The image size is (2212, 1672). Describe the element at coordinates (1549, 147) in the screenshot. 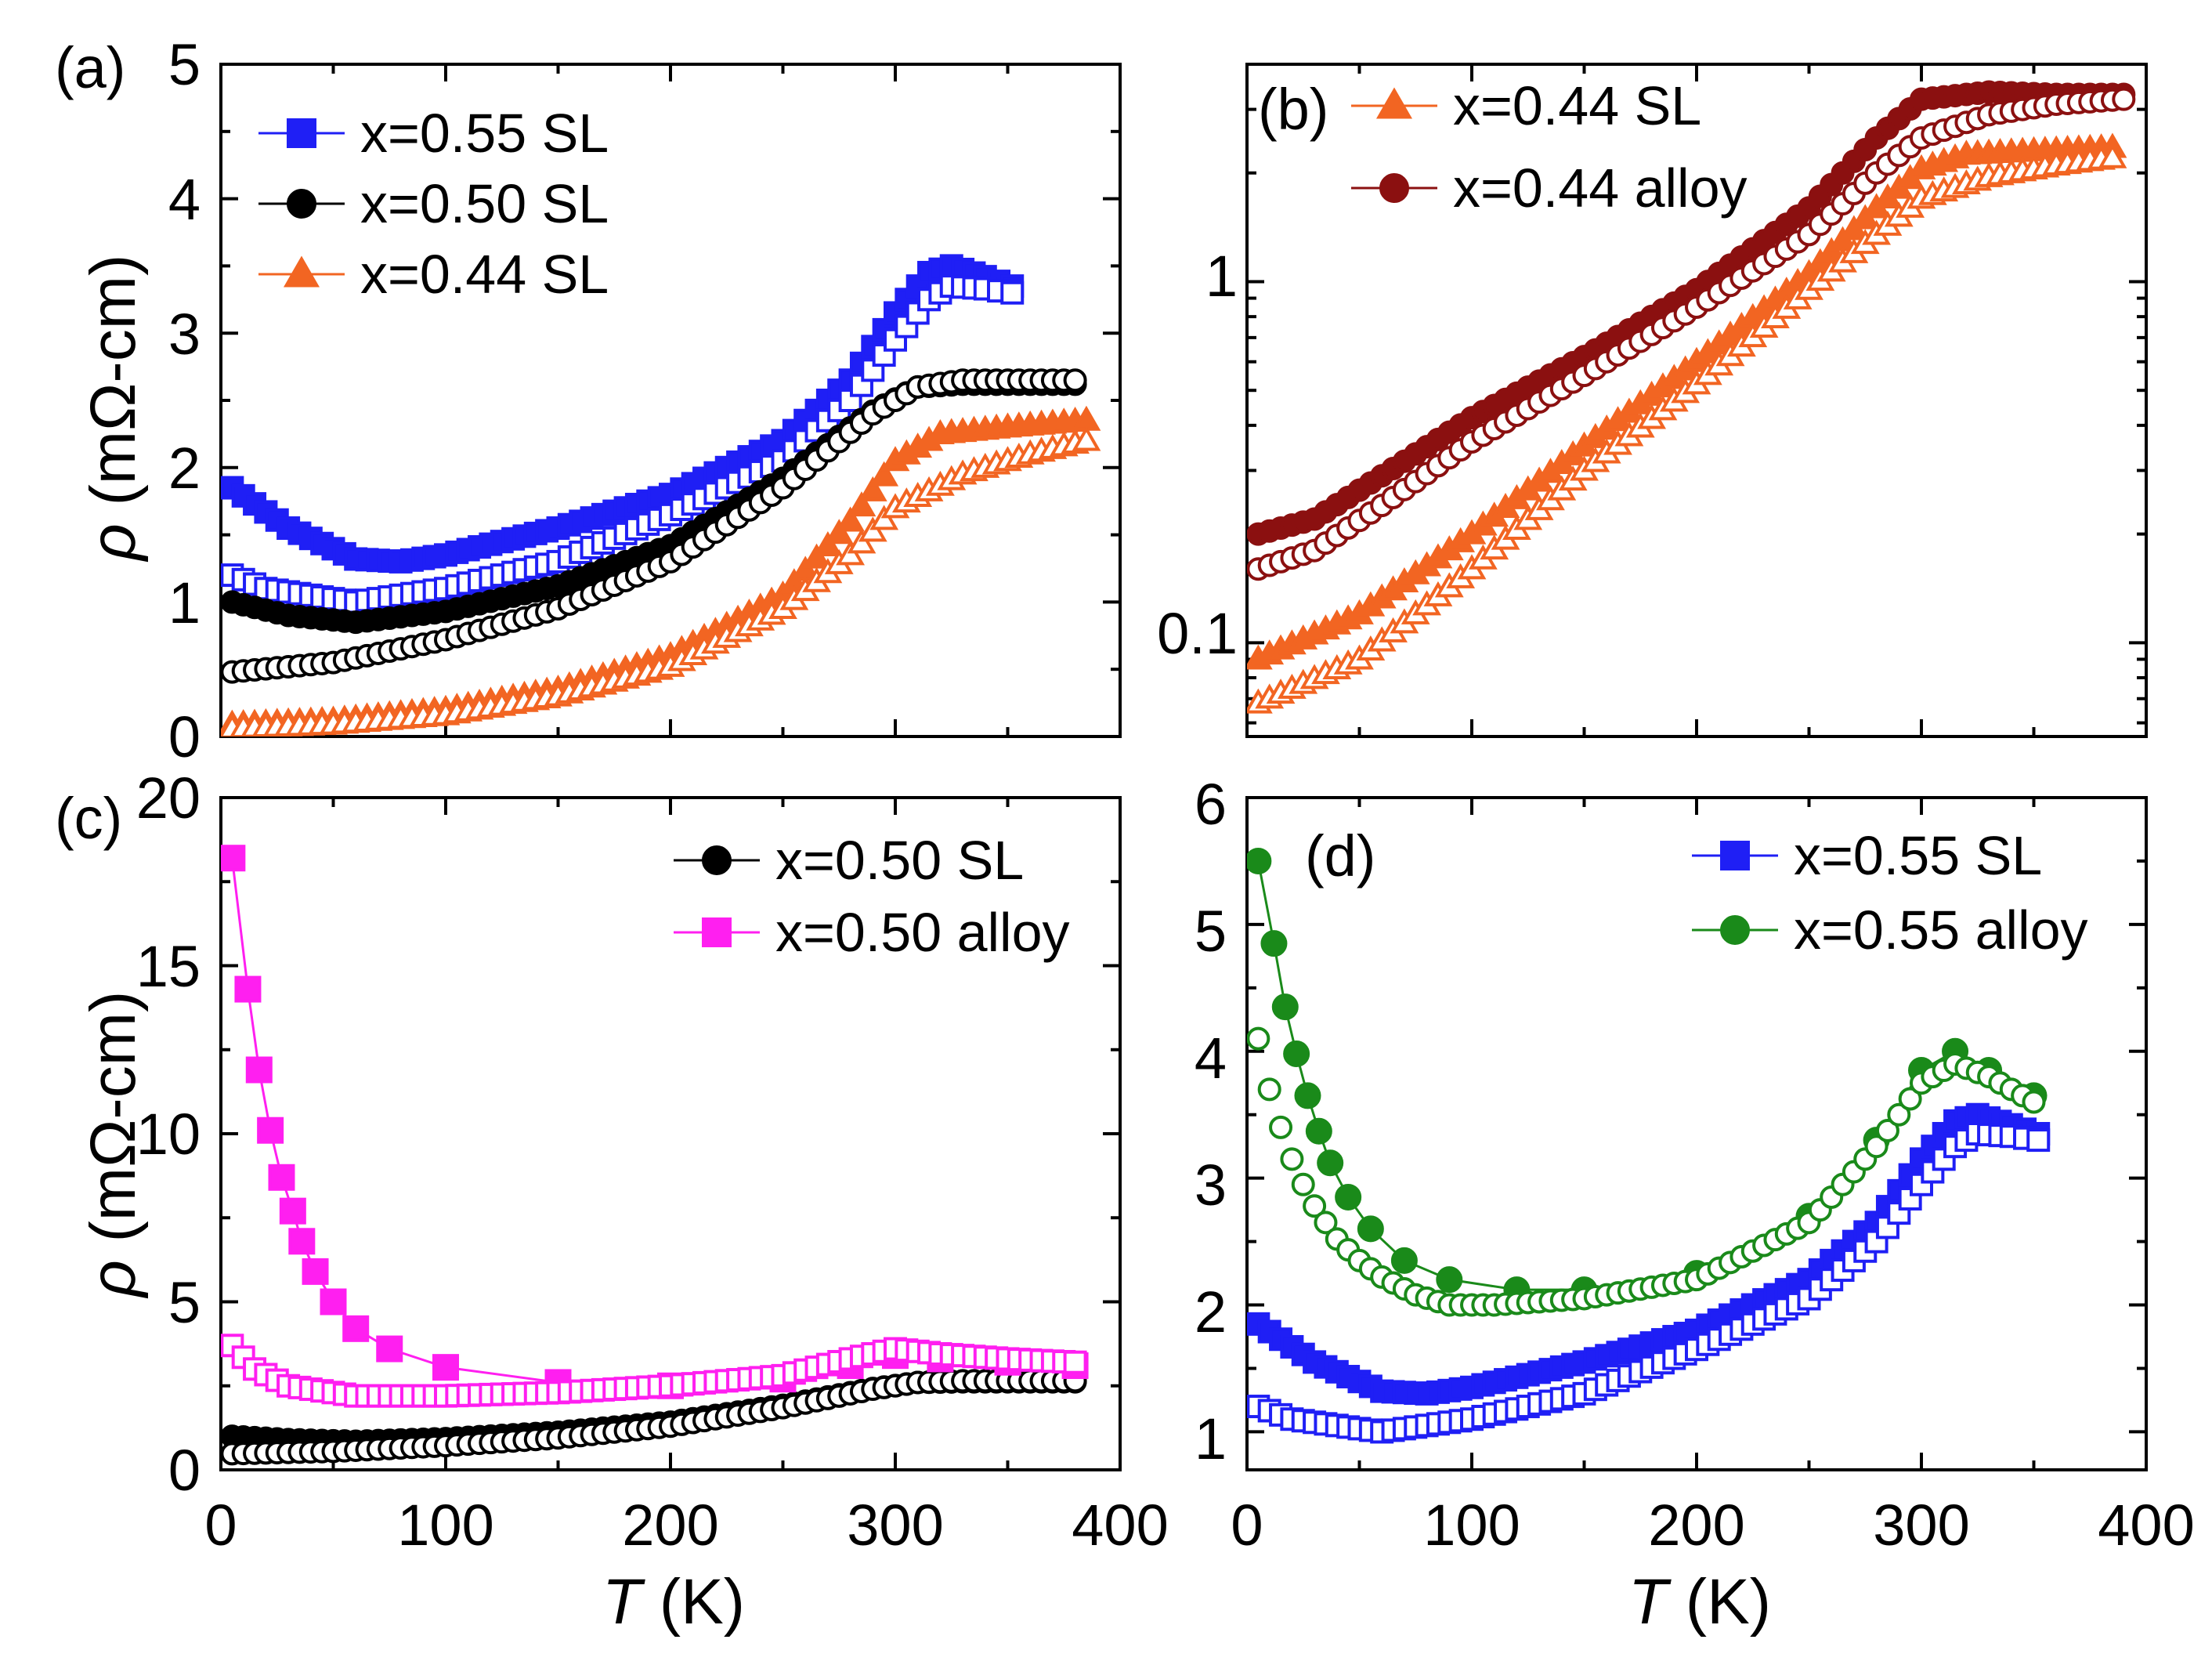

I see `panel-b-legend: x=0.44 SL x=0.44 alloy` at that location.